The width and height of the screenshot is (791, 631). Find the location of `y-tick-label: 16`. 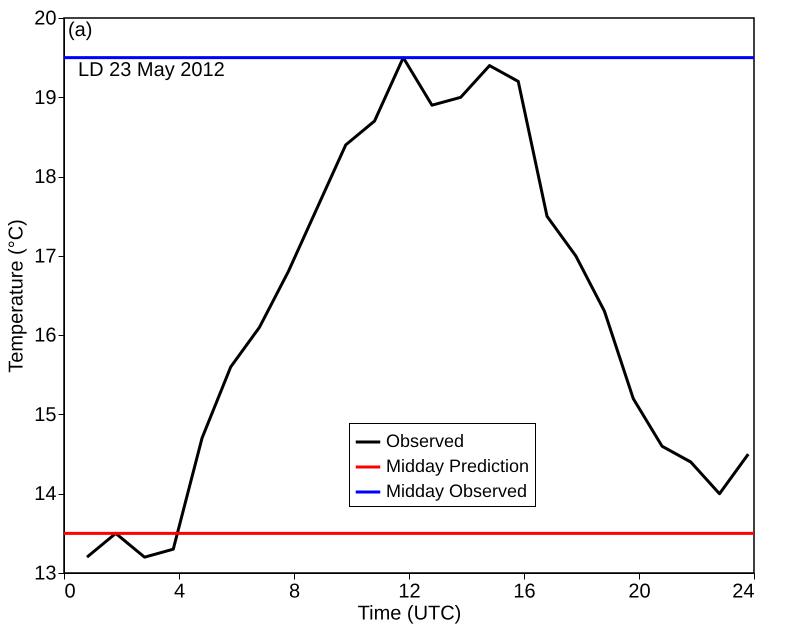

y-tick-label: 16 is located at coordinates (45, 335).